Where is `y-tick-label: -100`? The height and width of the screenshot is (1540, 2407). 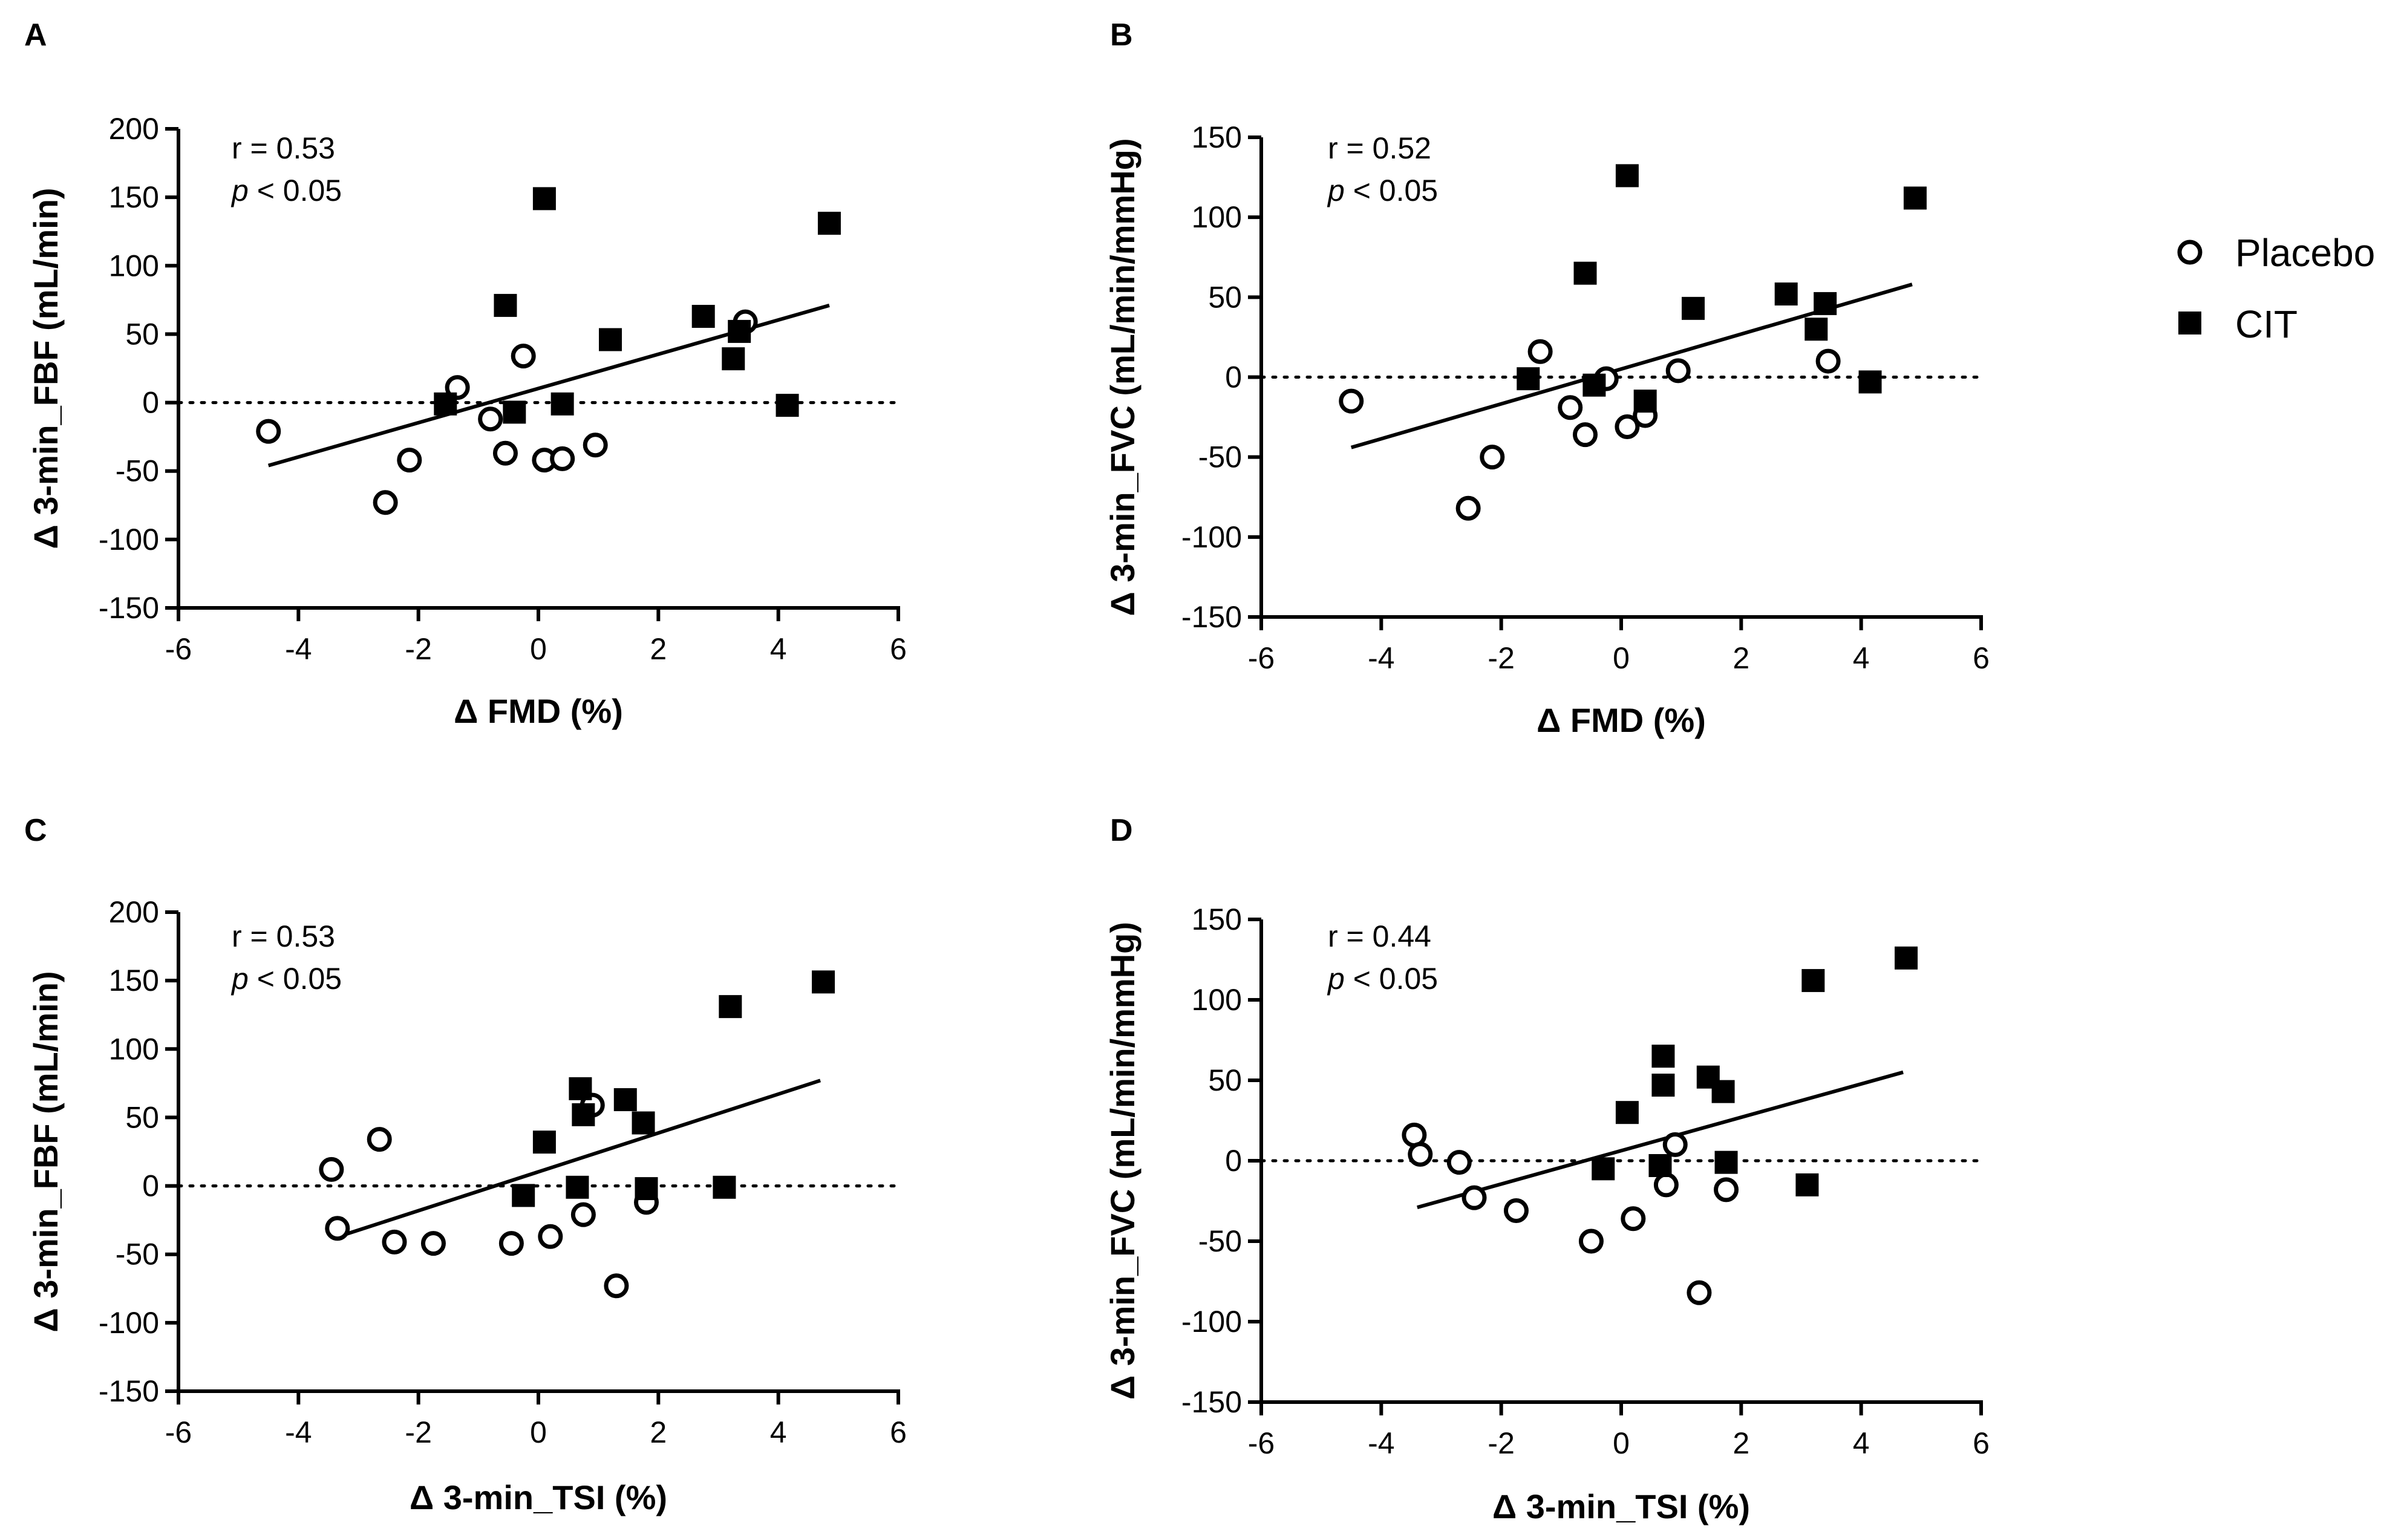
y-tick-label: -100 is located at coordinates (129, 1323).